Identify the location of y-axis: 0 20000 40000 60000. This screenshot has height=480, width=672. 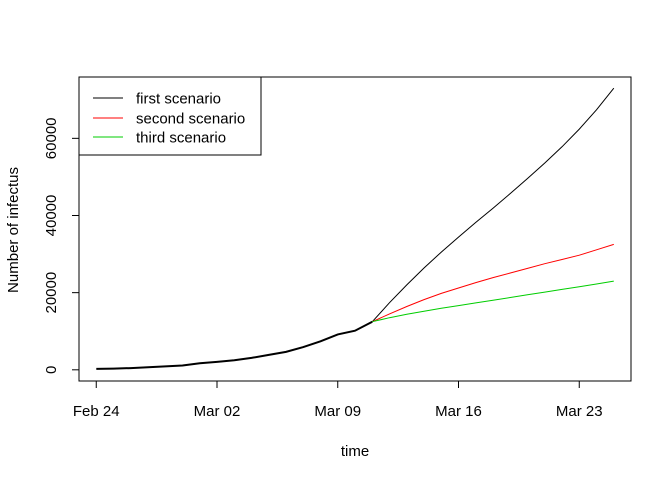
(61, 245).